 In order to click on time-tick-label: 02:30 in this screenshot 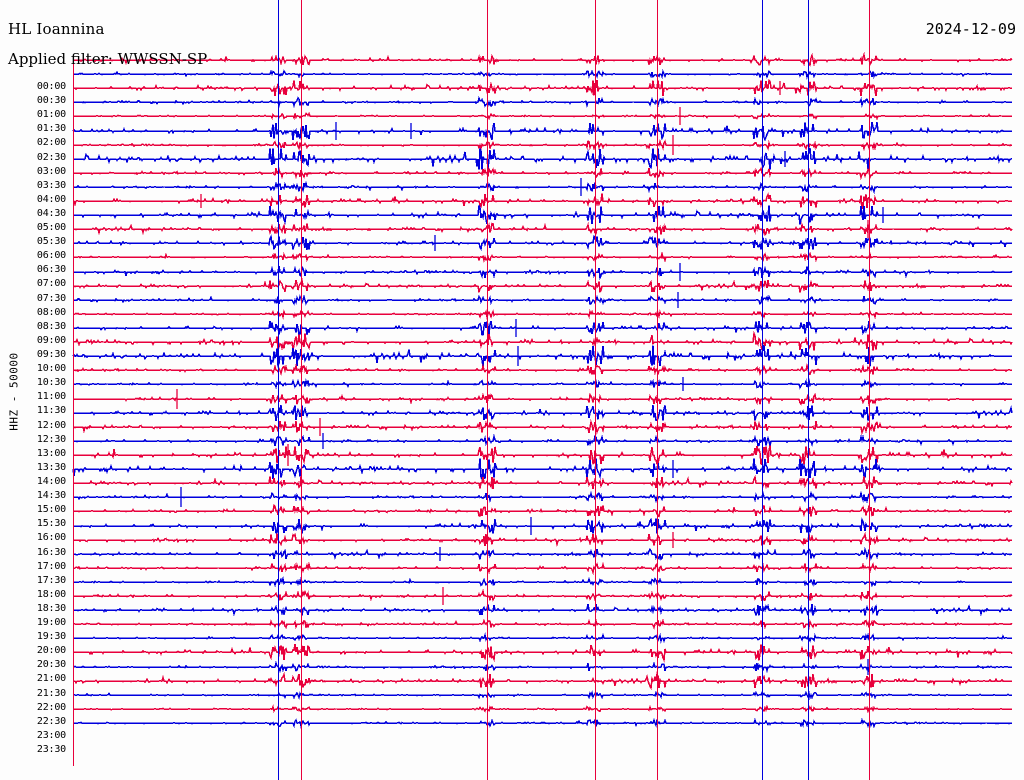, I will do `click(51, 157)`.